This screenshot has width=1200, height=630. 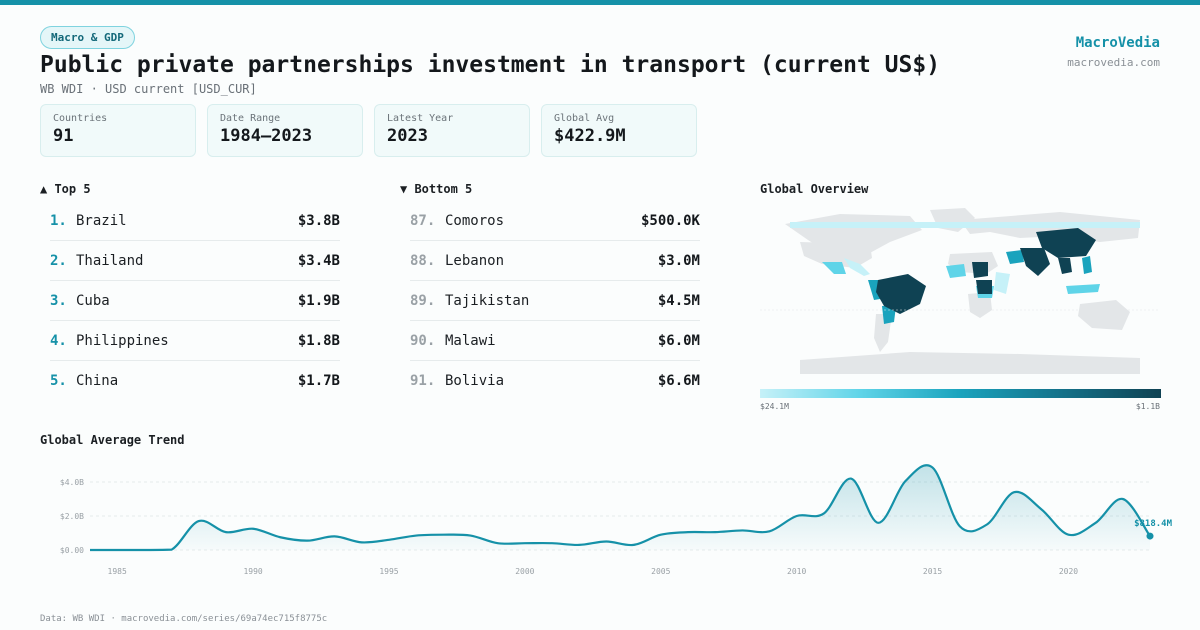 I want to click on list-item: 1. Brazil $3.8B, so click(x=195, y=221).